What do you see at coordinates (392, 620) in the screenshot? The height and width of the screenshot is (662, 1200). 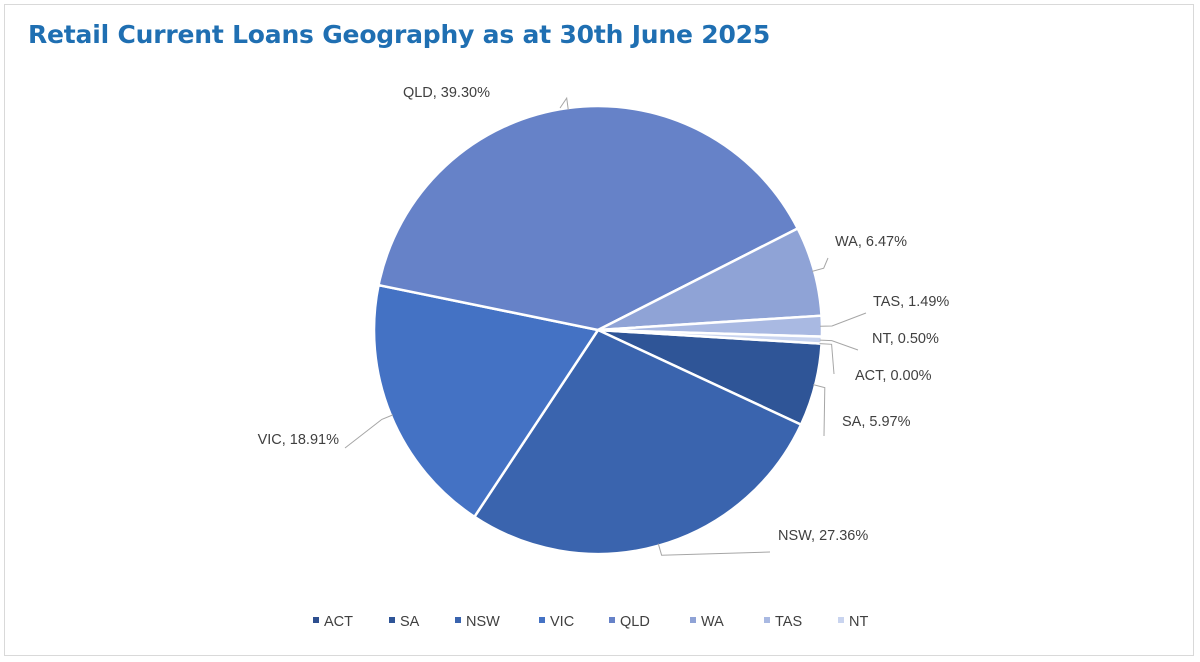 I see `legend-swatch-sa` at bounding box center [392, 620].